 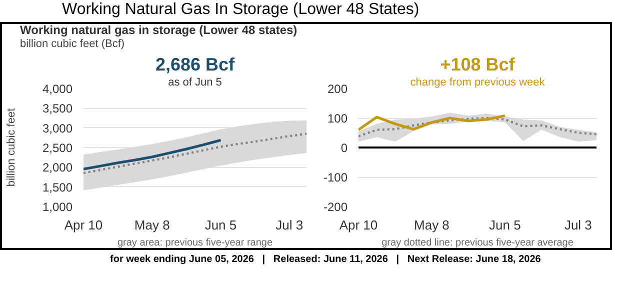 What do you see at coordinates (57, 187) in the screenshot?
I see `y-tick-label: 1,500` at bounding box center [57, 187].